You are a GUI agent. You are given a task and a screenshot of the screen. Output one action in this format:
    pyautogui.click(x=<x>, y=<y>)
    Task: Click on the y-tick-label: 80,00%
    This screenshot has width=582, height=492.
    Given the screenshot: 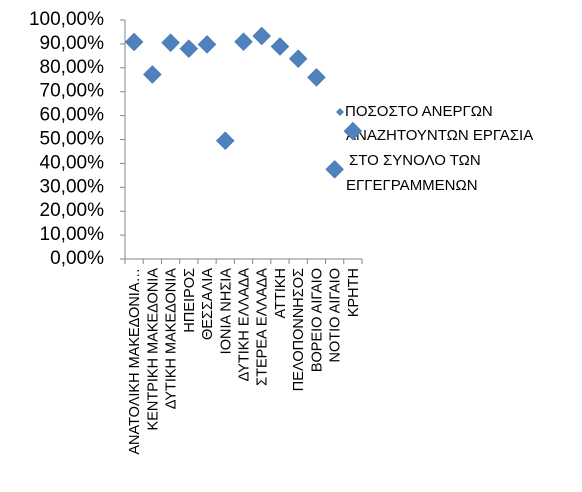 What is the action you would take?
    pyautogui.click(x=72, y=67)
    